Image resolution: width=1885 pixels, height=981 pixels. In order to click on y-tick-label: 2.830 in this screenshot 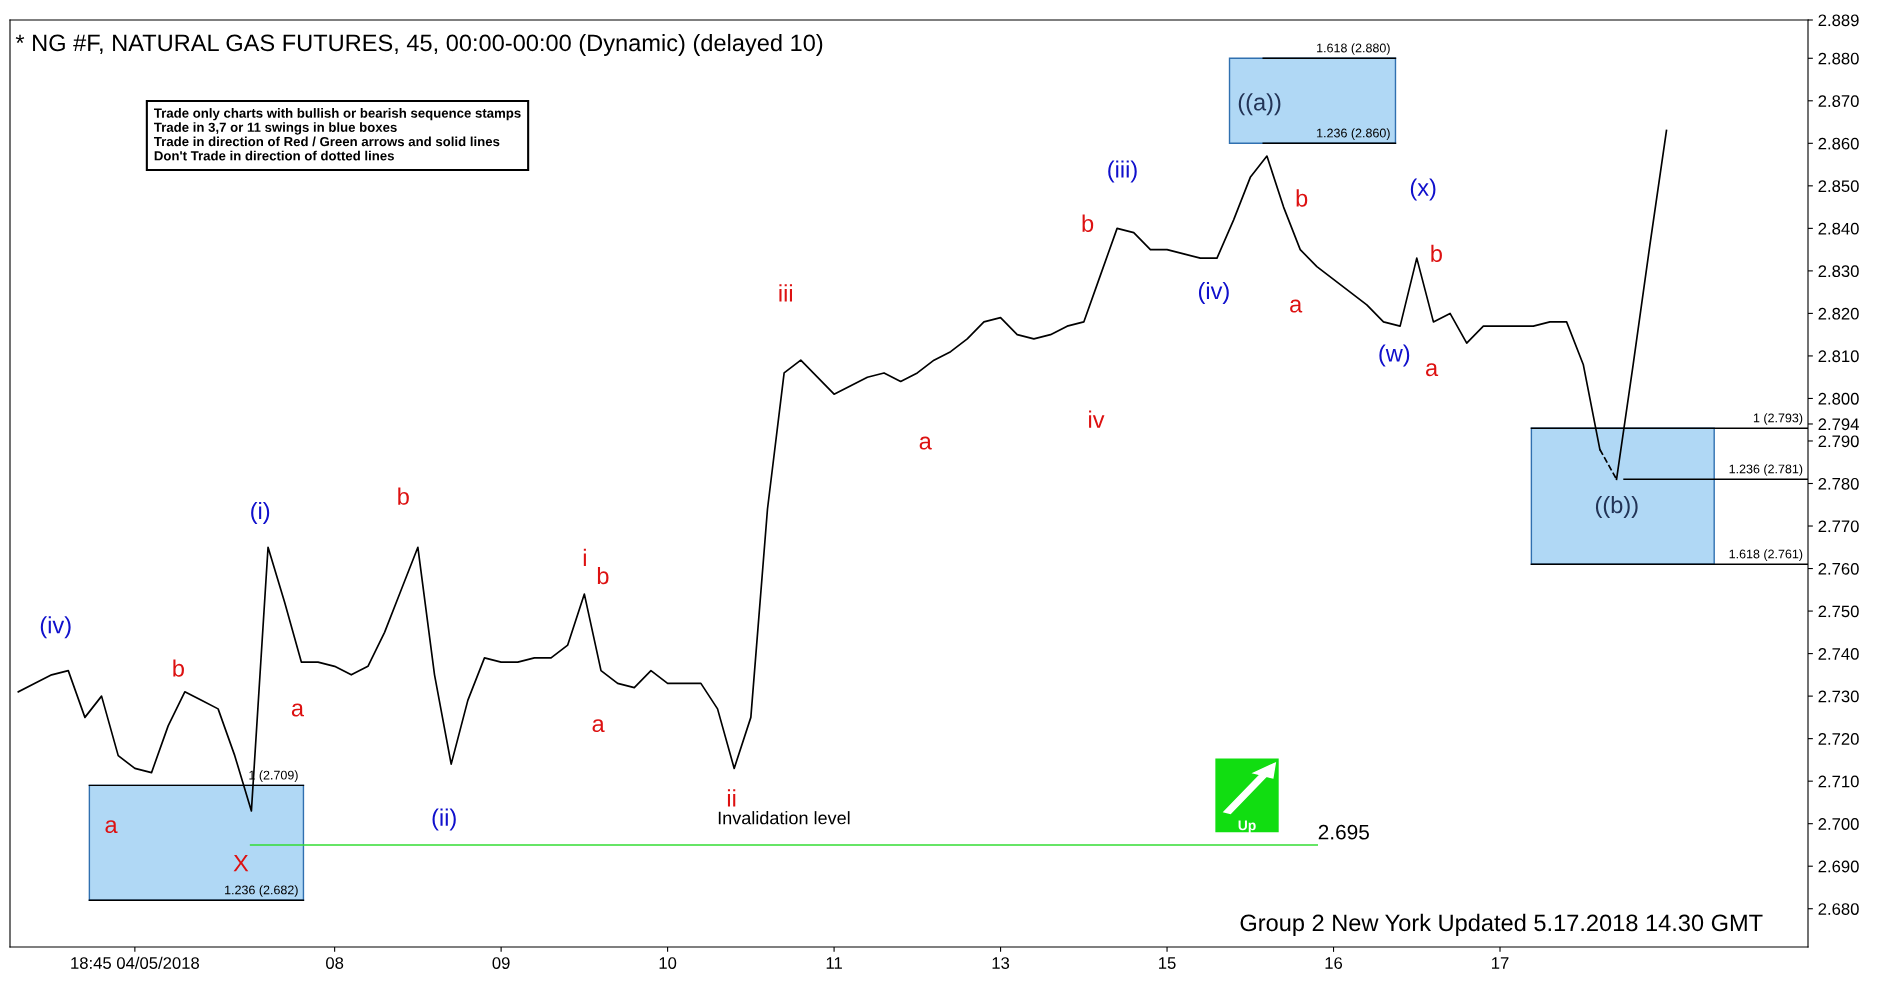, I will do `click(1838, 271)`.